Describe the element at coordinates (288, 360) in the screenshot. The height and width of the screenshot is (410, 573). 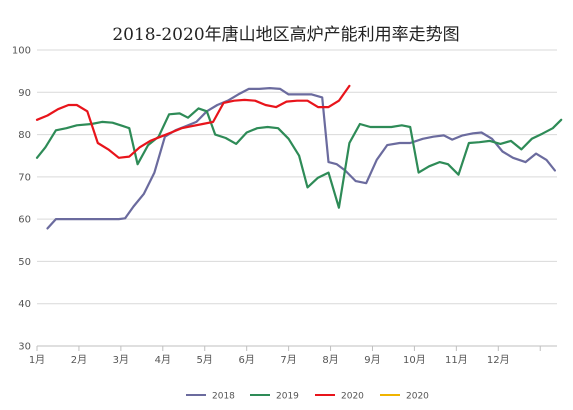
I see `x-tick-label: 7月` at that location.